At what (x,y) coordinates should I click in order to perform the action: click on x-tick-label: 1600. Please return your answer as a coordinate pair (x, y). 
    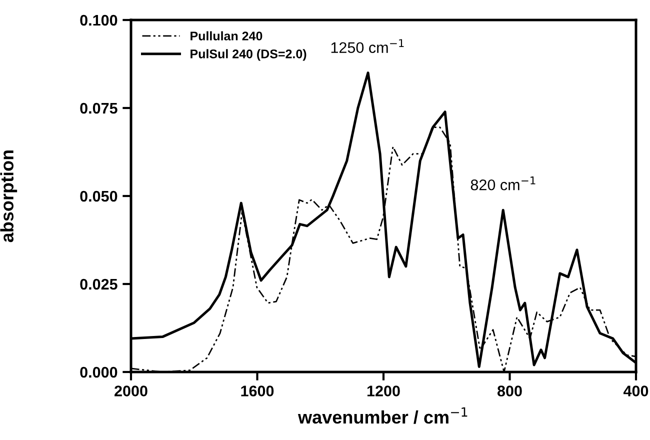
    Looking at the image, I should click on (257, 391).